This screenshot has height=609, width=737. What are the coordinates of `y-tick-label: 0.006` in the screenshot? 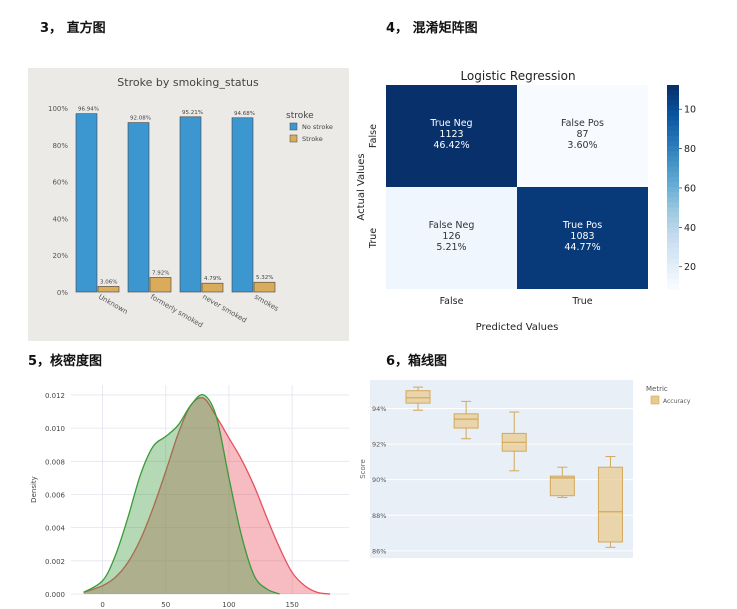 It's located at (55, 495).